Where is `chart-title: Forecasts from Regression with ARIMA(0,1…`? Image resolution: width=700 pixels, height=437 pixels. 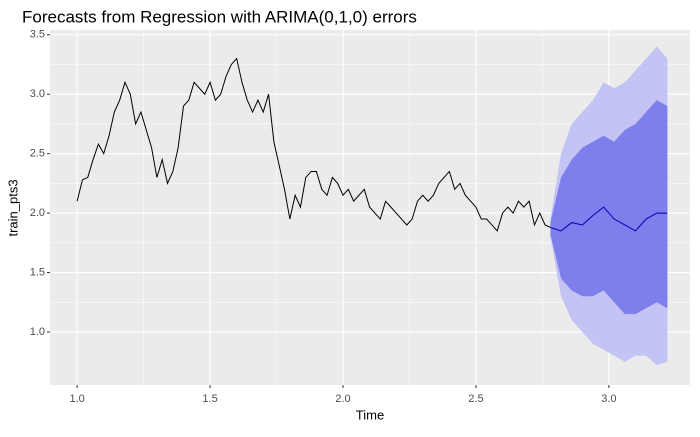 chart-title: Forecasts from Regression with ARIMA(0,1… is located at coordinates (219, 16).